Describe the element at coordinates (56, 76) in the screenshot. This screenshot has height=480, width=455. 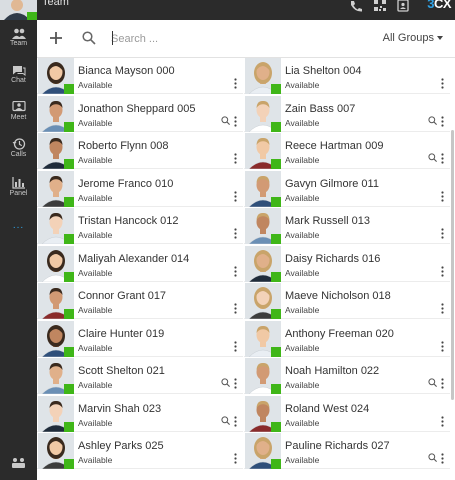
I see `person-photo-icon` at that location.